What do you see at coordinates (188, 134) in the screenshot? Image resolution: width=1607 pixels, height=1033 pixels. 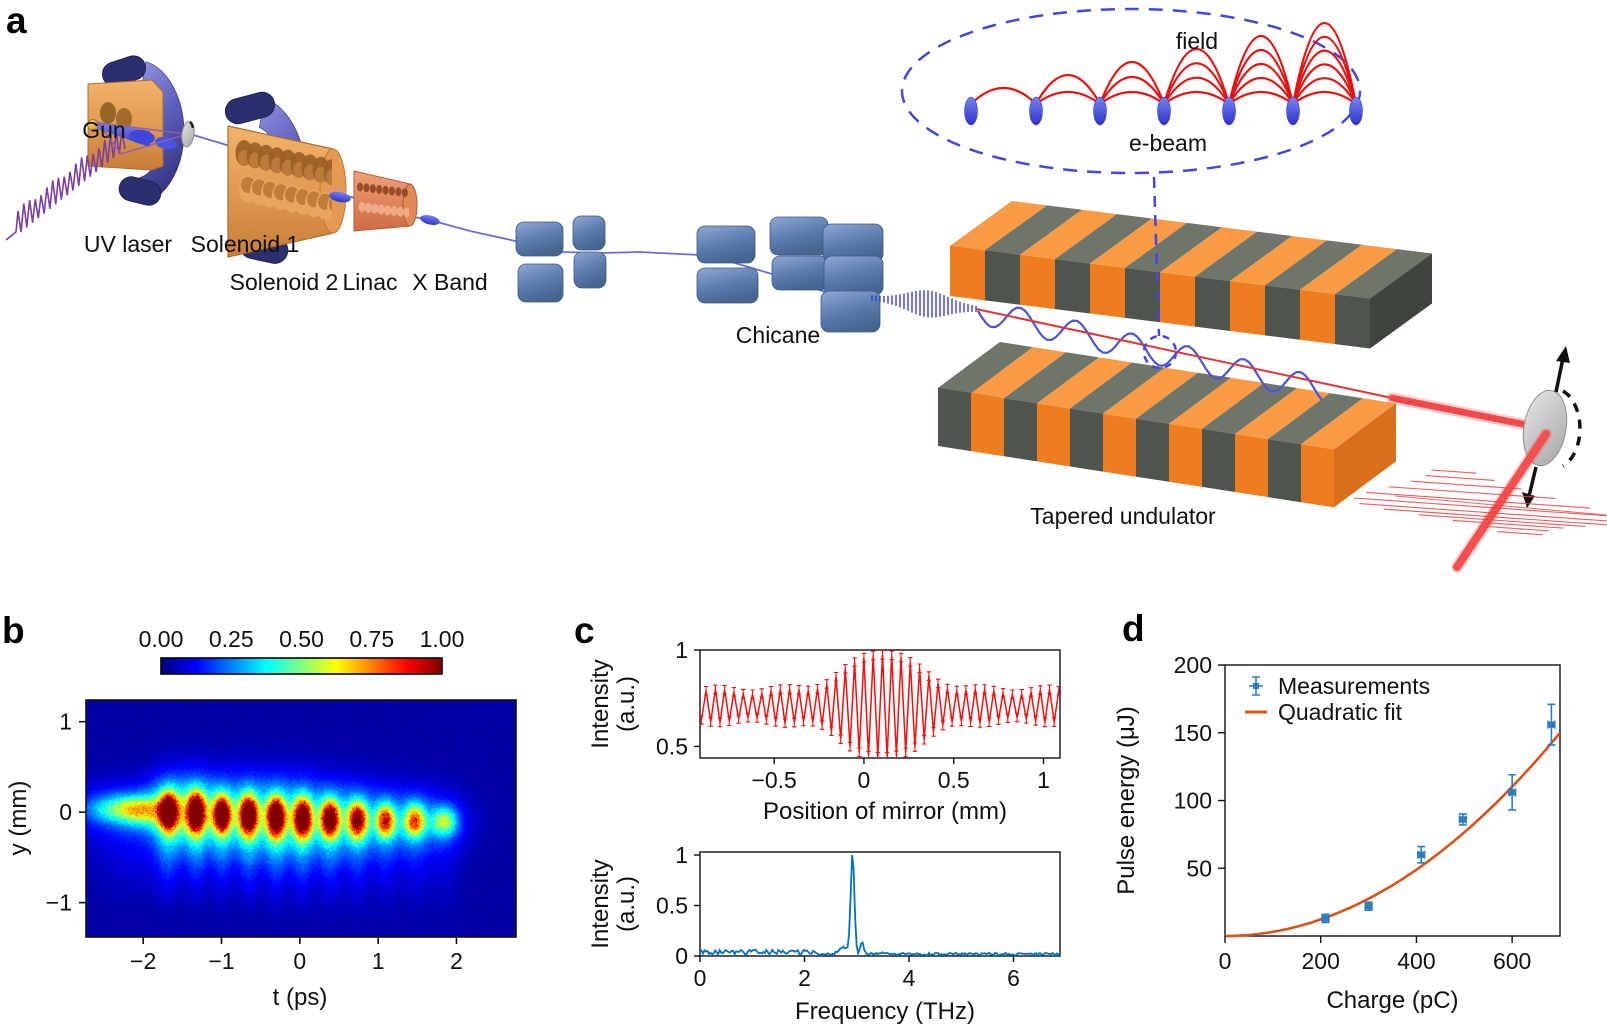 I see `laser-mirror` at bounding box center [188, 134].